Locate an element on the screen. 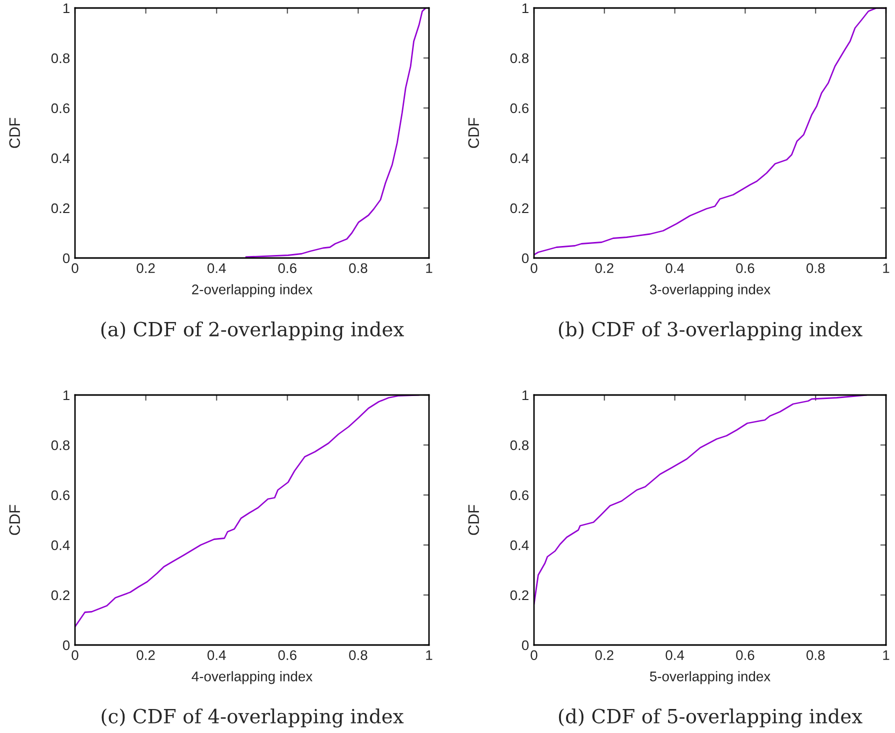 The image size is (895, 733). x-axis-title: 3-overlapping index is located at coordinates (710, 291).